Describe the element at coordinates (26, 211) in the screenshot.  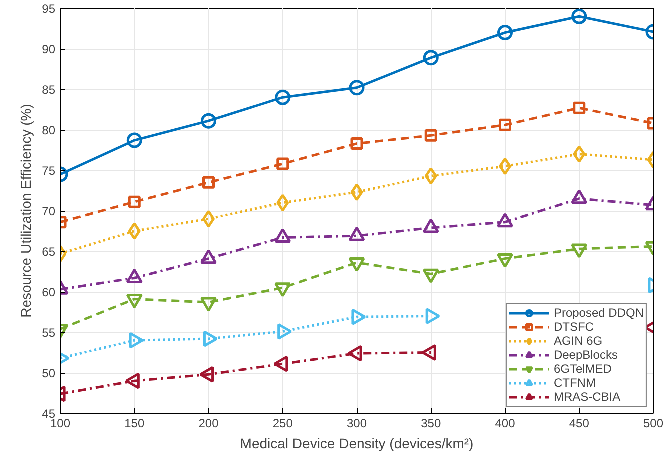
I see `y-axis-title: Resource Utilization Efficiency (%)` at that location.